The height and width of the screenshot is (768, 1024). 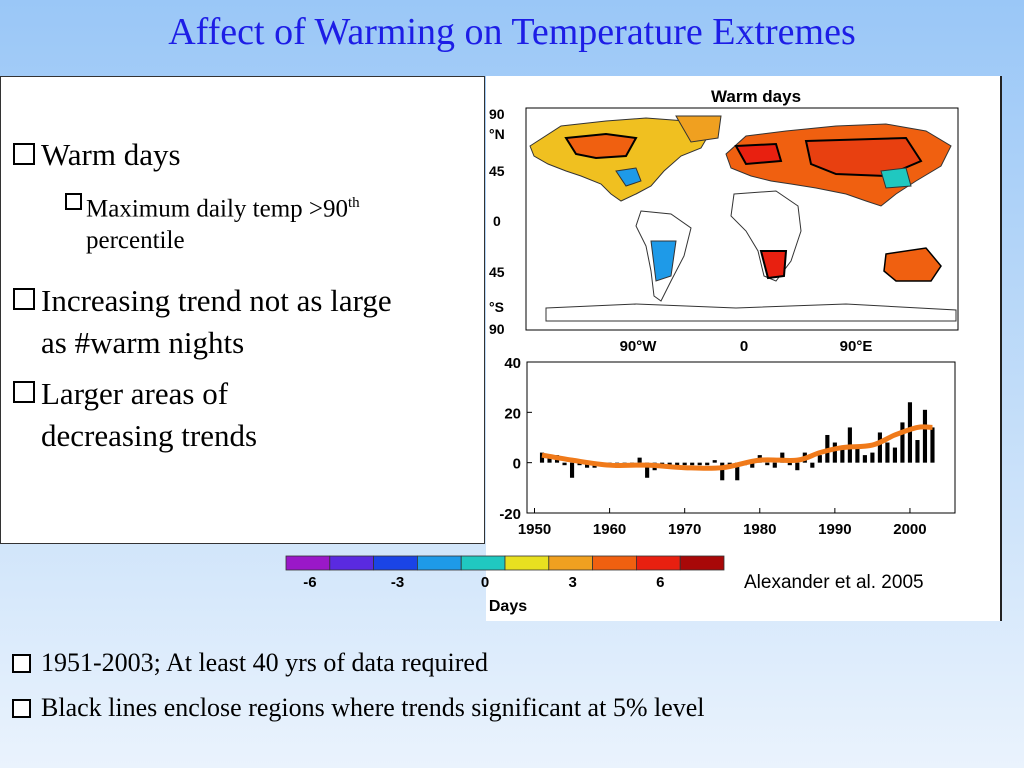 I want to click on lon-label: 90°W, so click(x=639, y=346).